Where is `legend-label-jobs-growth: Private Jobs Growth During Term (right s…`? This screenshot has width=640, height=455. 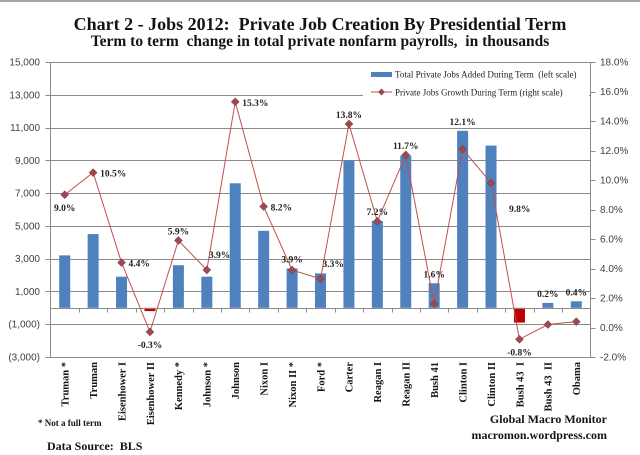 legend-label-jobs-growth: Private Jobs Growth During Term (right s… is located at coordinates (479, 93).